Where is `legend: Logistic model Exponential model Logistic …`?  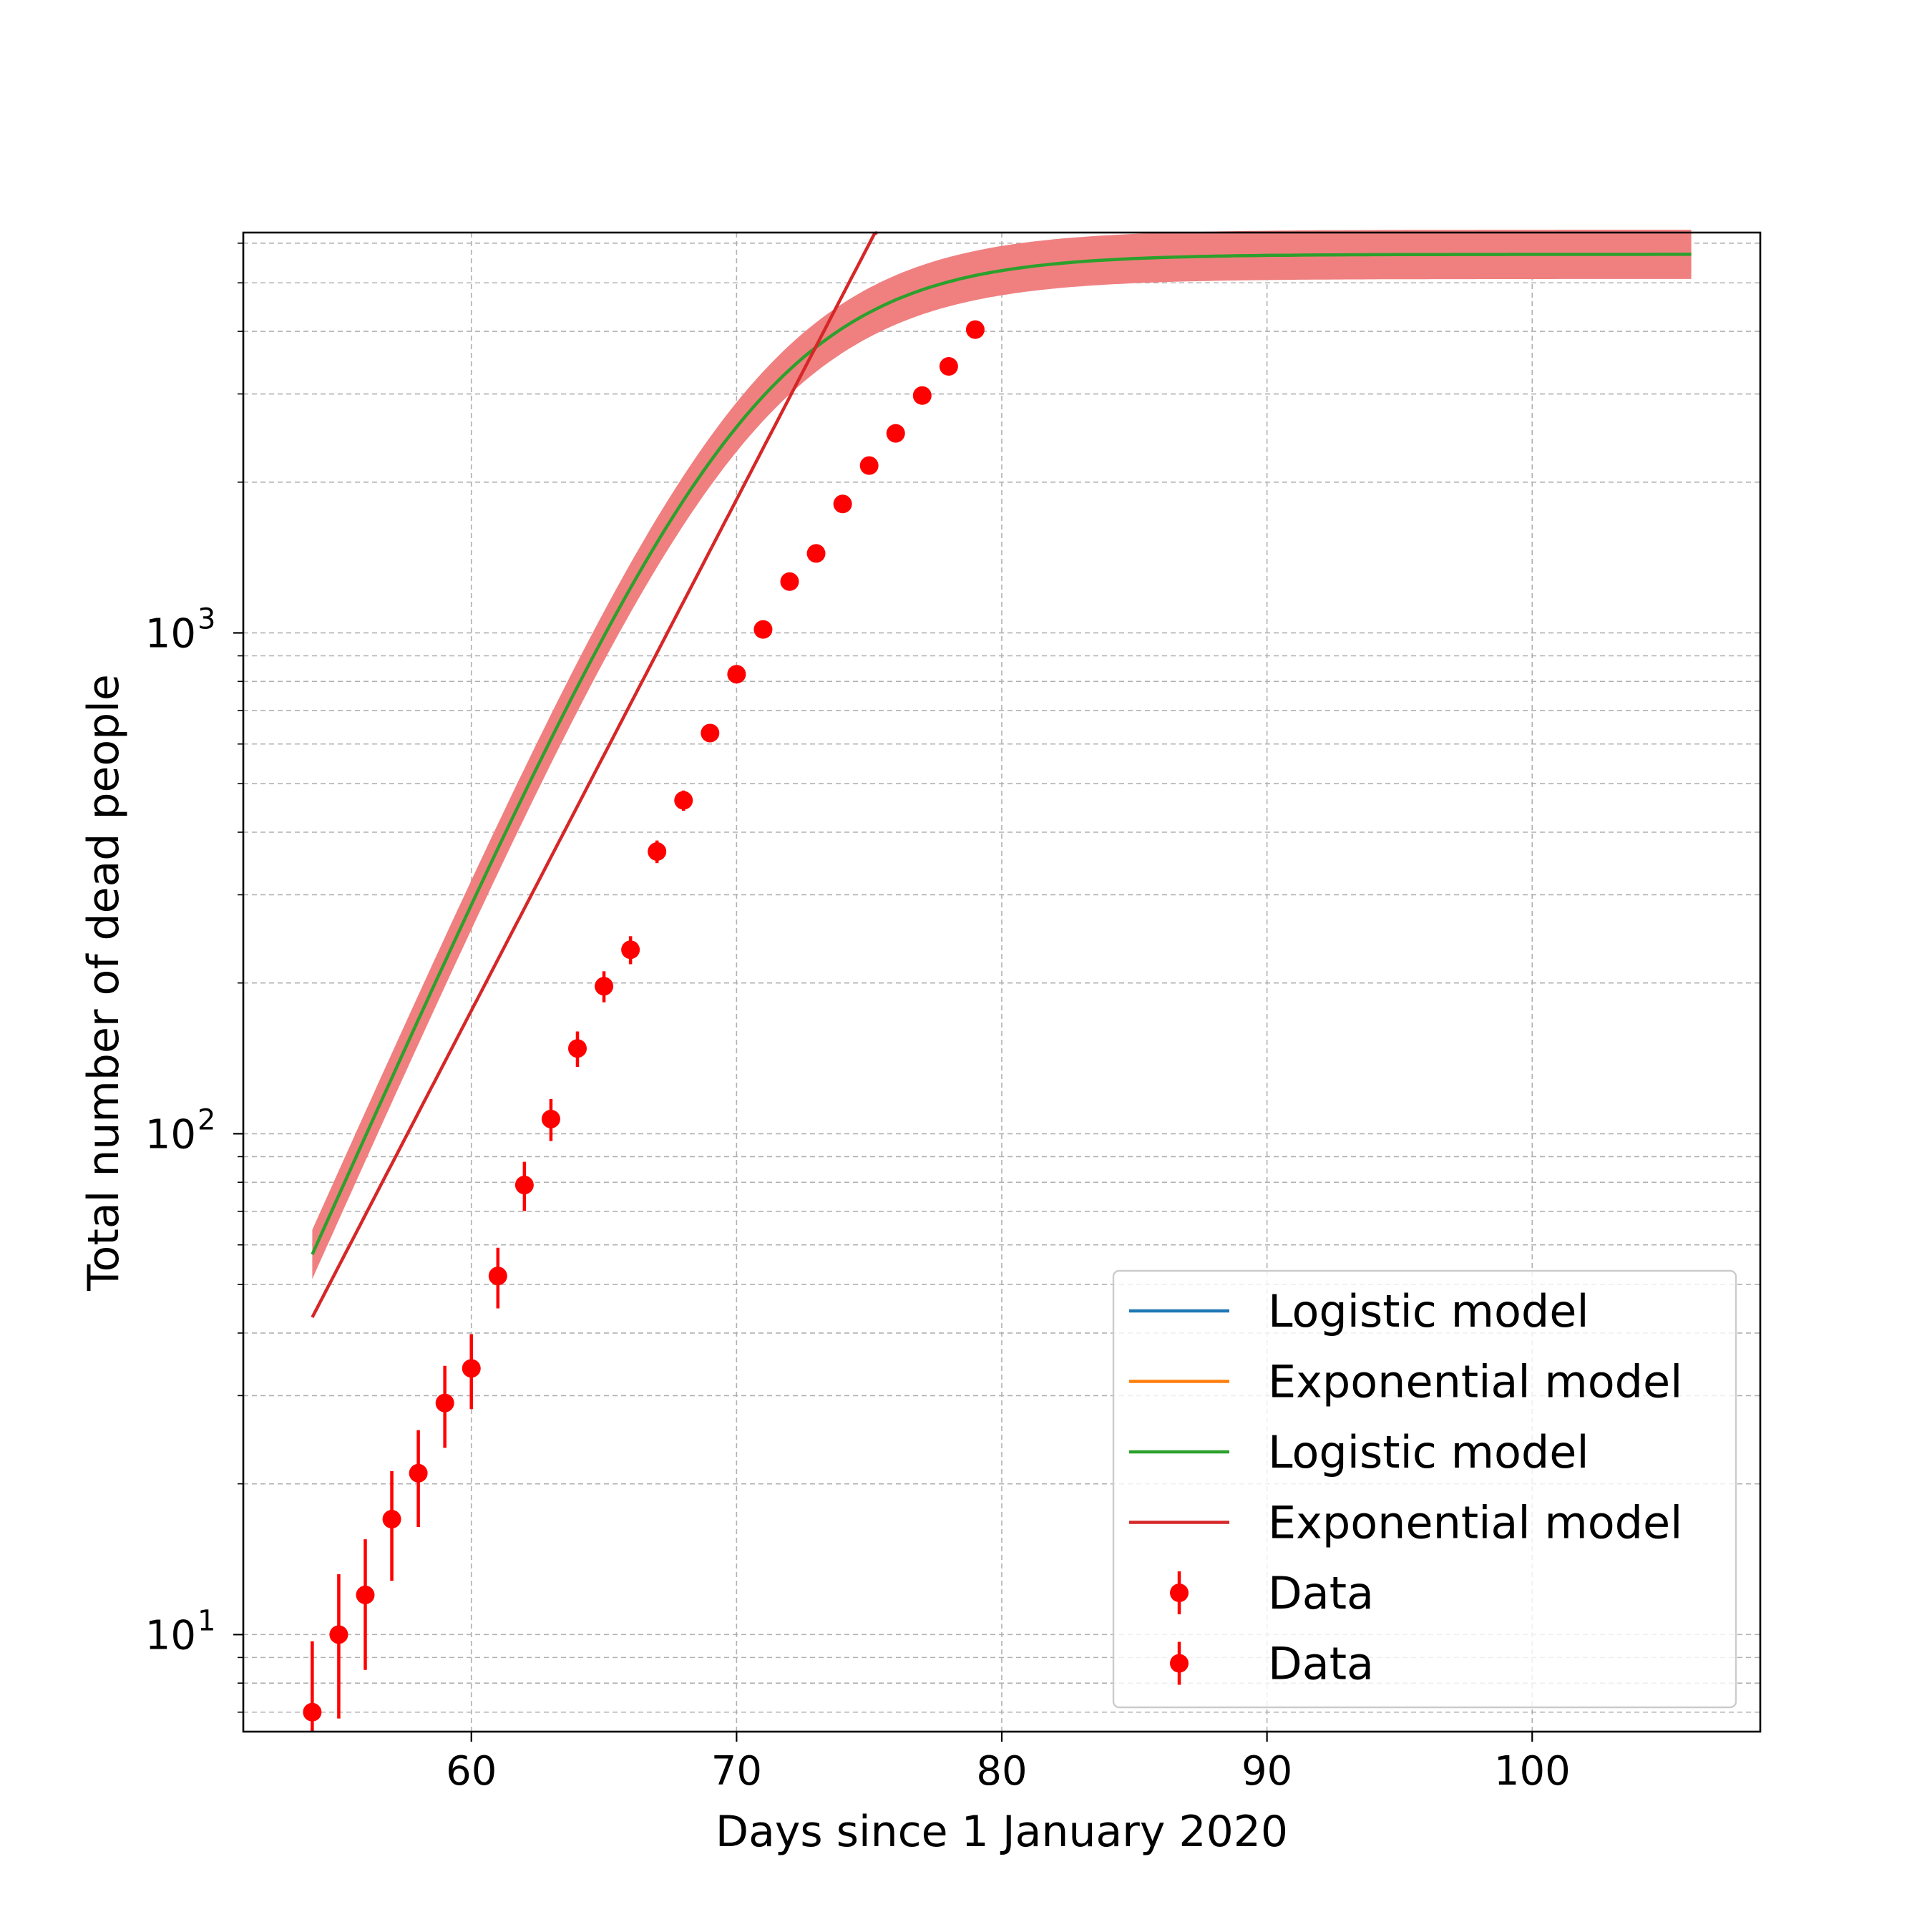 legend: Logistic model Exponential model Logistic … is located at coordinates (1424, 1489).